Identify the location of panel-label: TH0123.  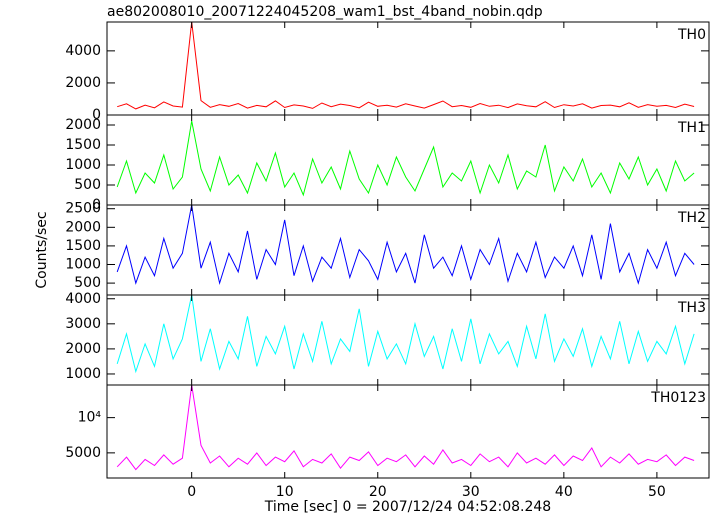
(678, 398).